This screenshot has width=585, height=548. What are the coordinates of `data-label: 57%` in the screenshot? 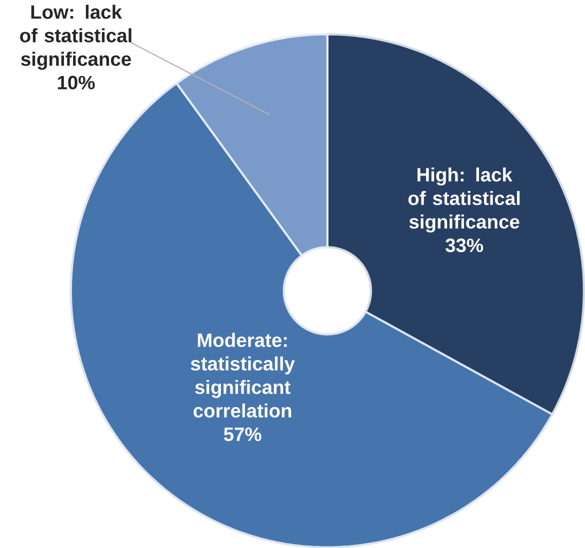 It's located at (243, 434).